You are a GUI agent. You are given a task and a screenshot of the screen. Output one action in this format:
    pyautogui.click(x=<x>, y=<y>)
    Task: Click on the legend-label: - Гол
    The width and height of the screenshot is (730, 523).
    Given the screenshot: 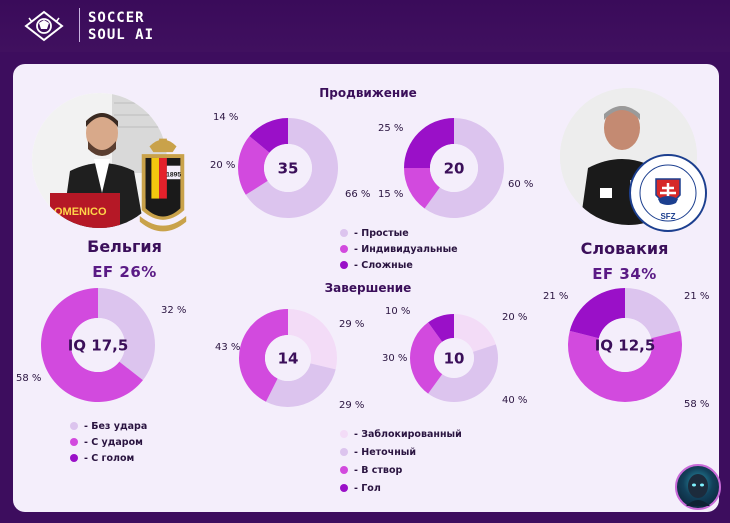 What is the action you would take?
    pyautogui.click(x=367, y=488)
    